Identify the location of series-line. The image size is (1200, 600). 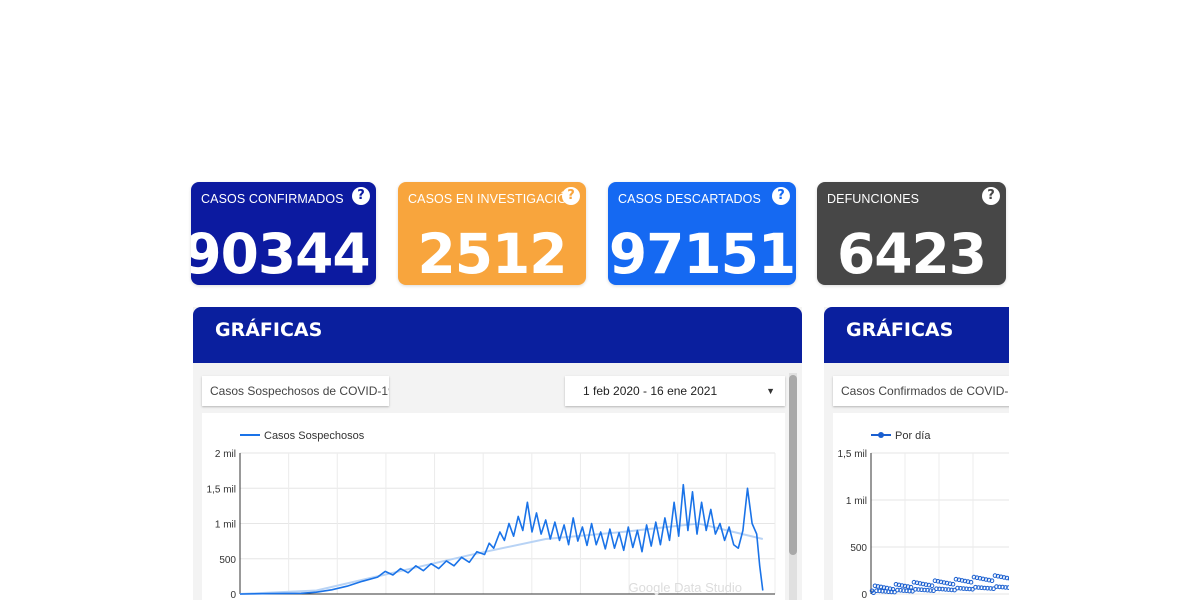
(501, 539).